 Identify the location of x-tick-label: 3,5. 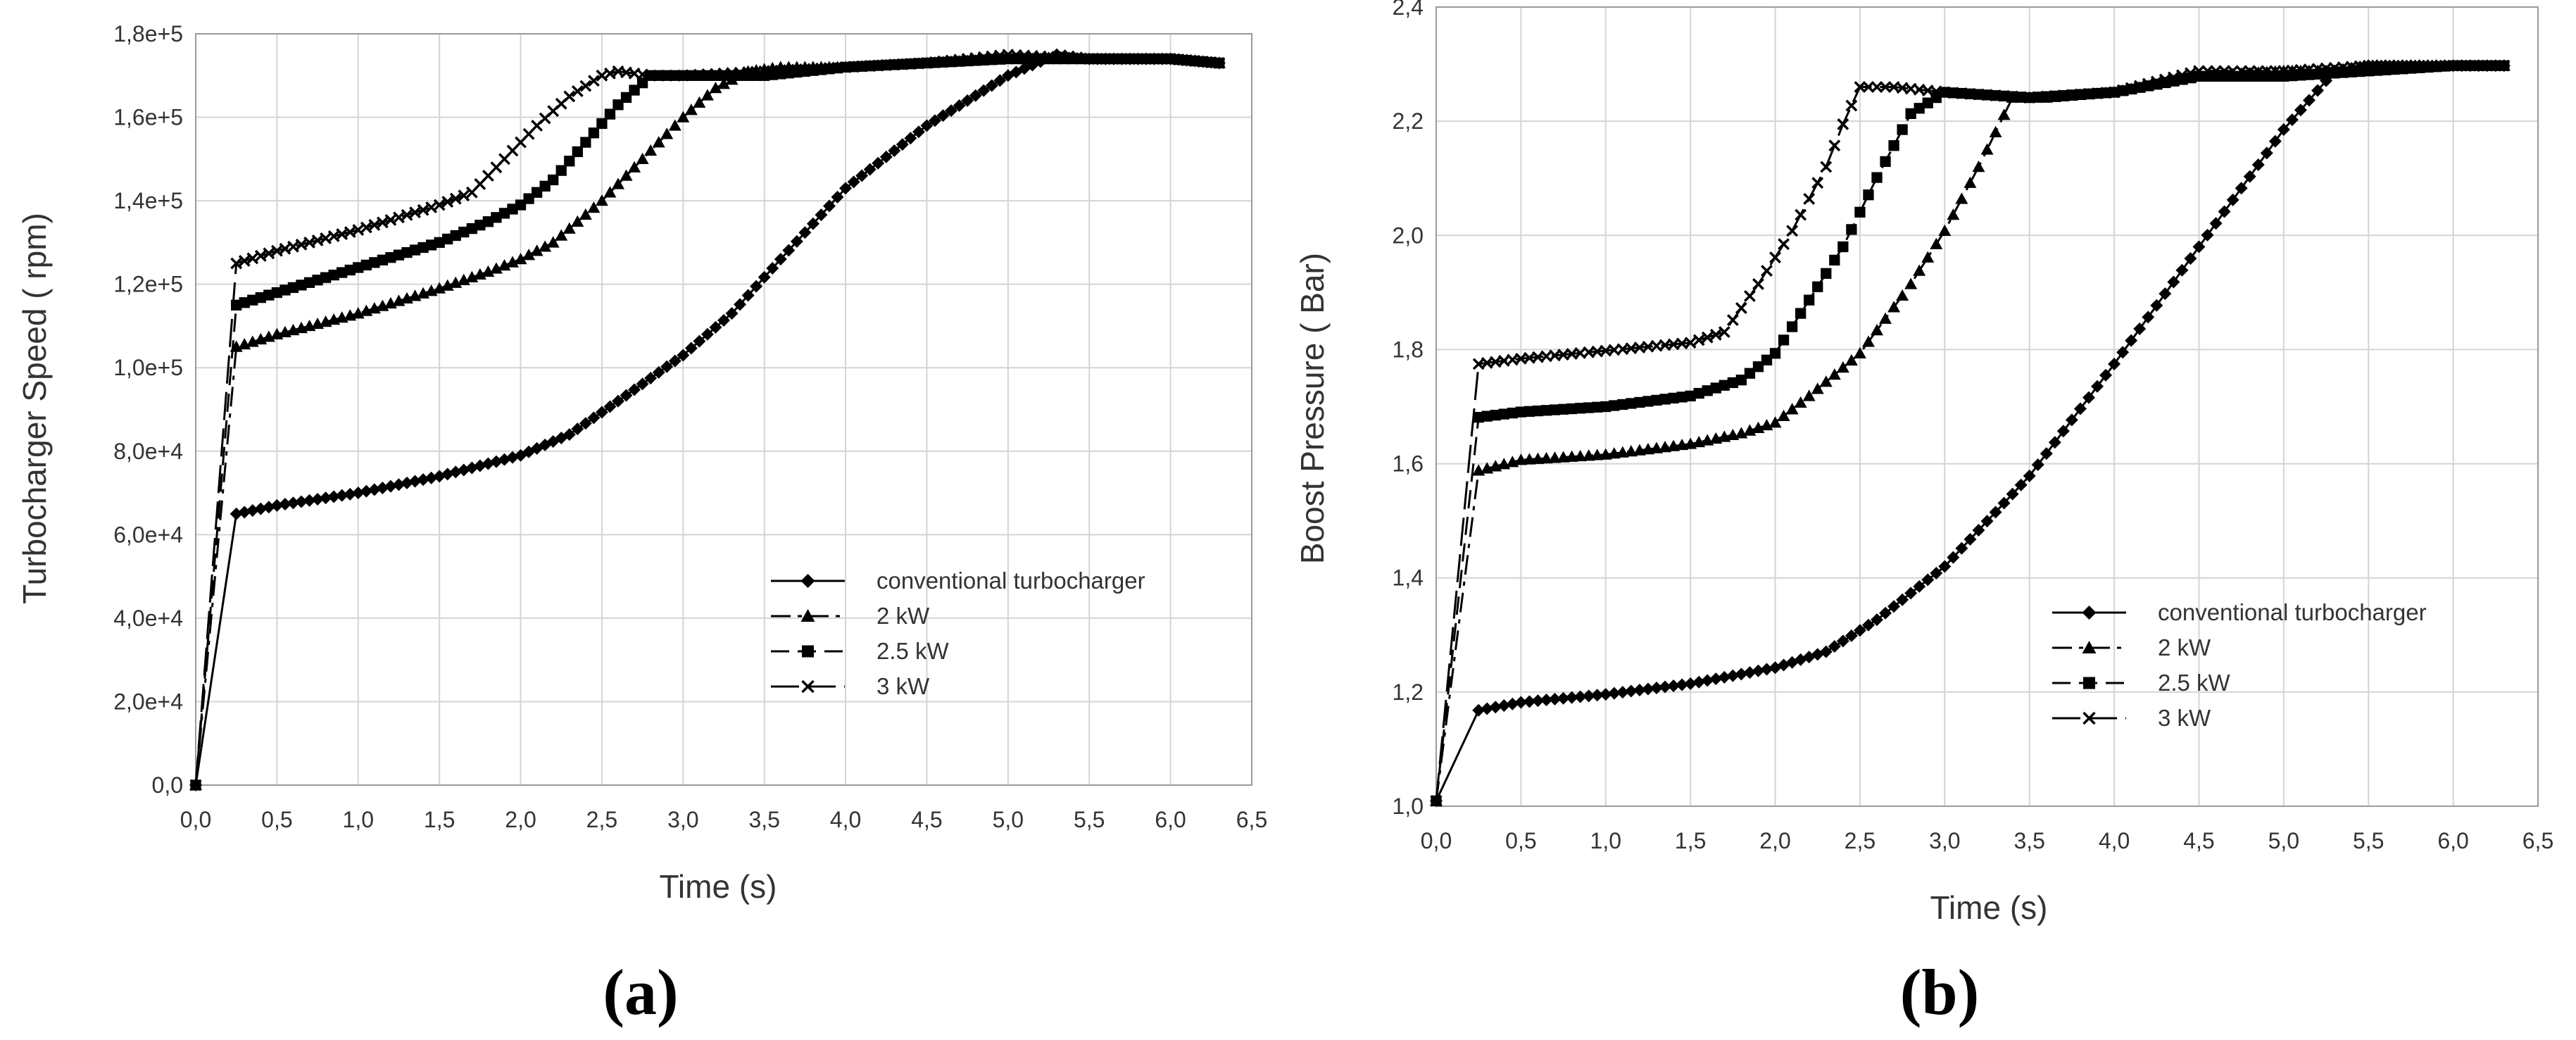
(763, 819).